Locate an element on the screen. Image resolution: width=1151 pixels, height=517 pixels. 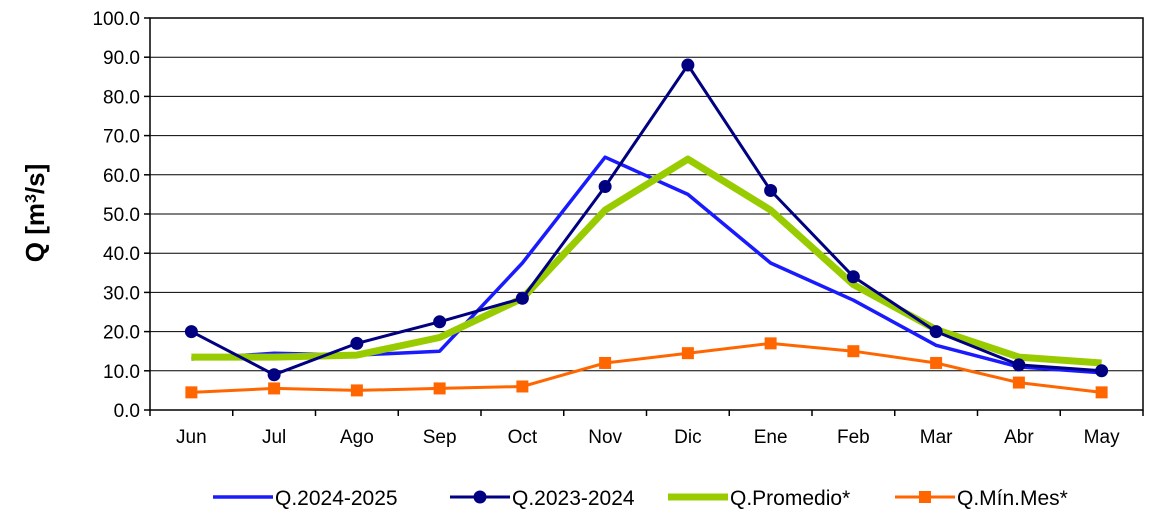
x-tick-label: Abr is located at coordinates (1019, 437).